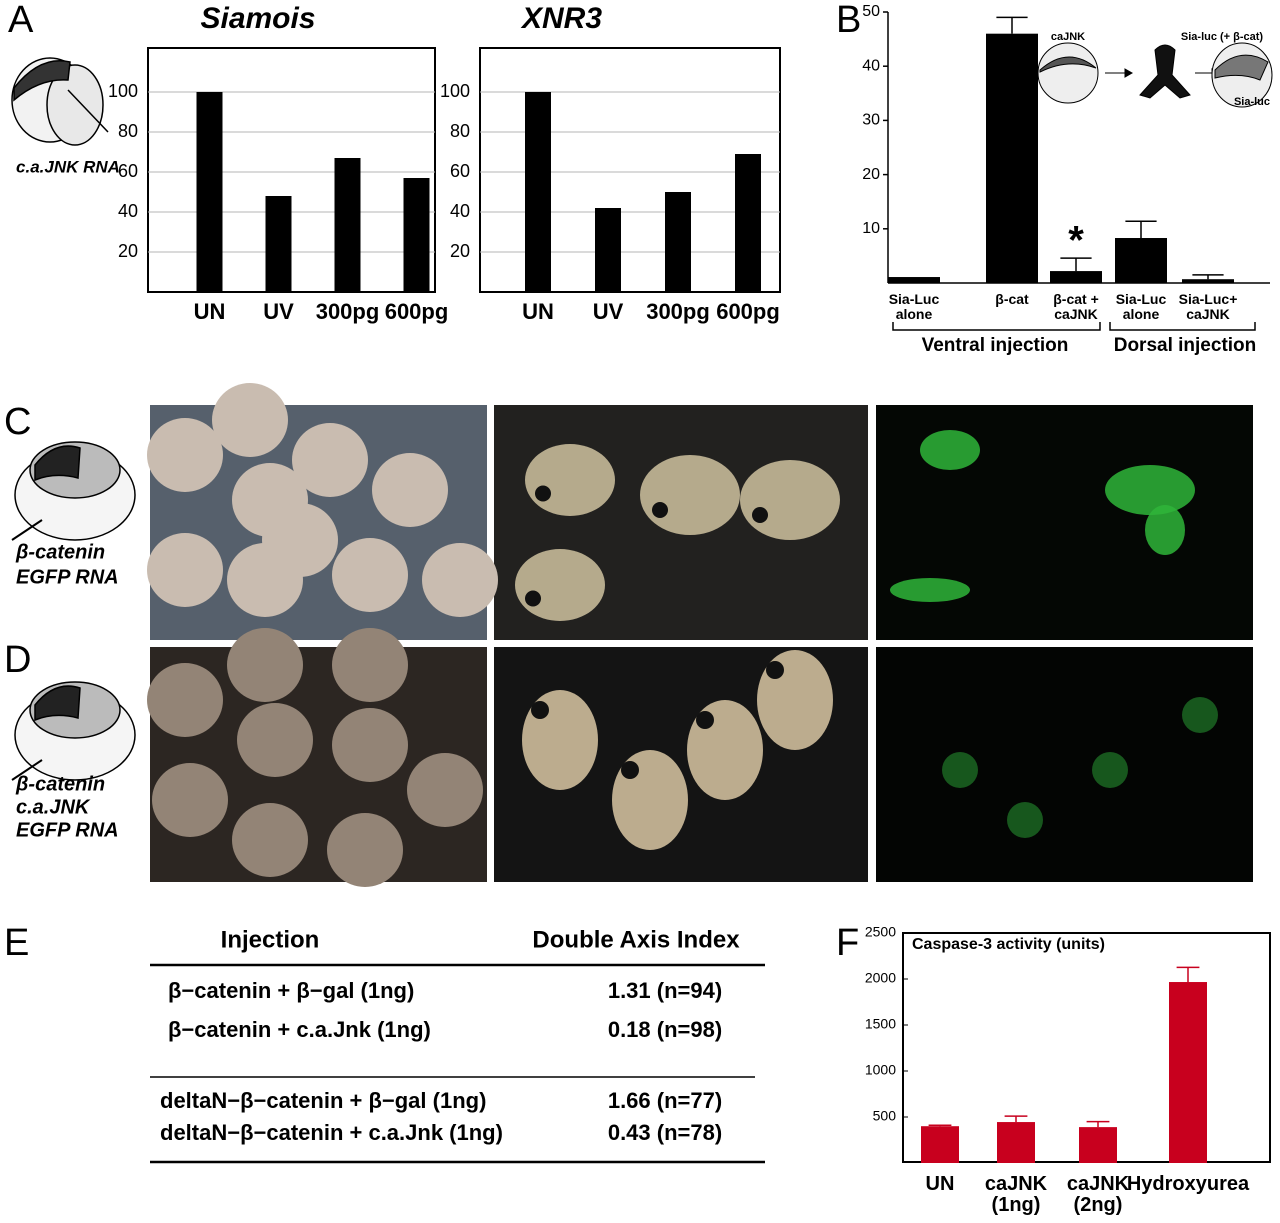 The height and width of the screenshot is (1223, 1280). What do you see at coordinates (871, 11) in the screenshot?
I see `y-tick-label: 50` at bounding box center [871, 11].